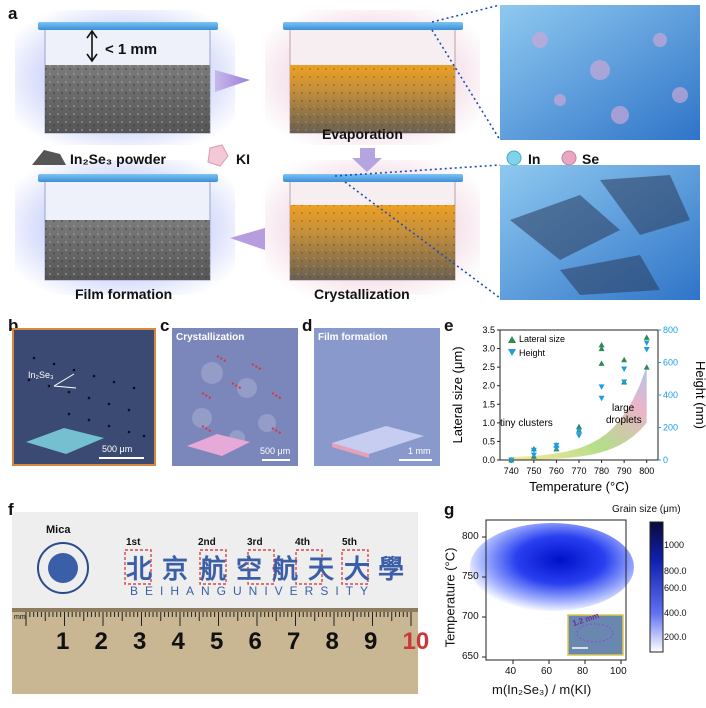 This screenshot has height=708, width=706. What do you see at coordinates (670, 363) in the screenshot?
I see `y2-tick-label: 600` at bounding box center [670, 363].